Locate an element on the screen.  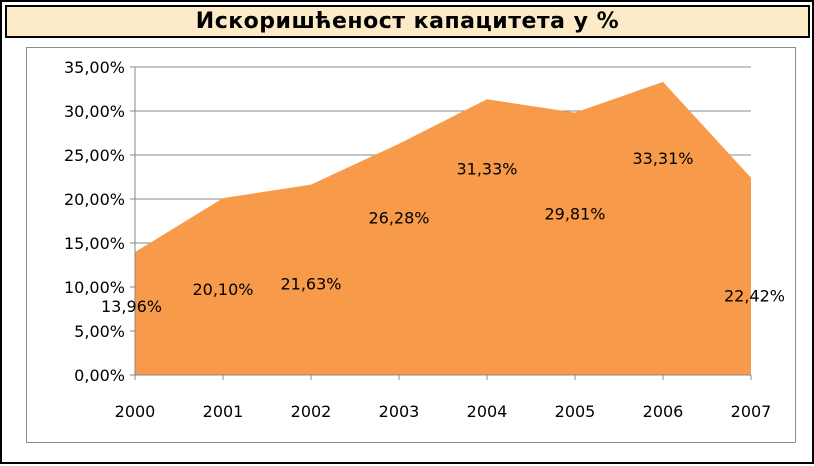
x-tick-label-0: 2000 is located at coordinates (135, 411).